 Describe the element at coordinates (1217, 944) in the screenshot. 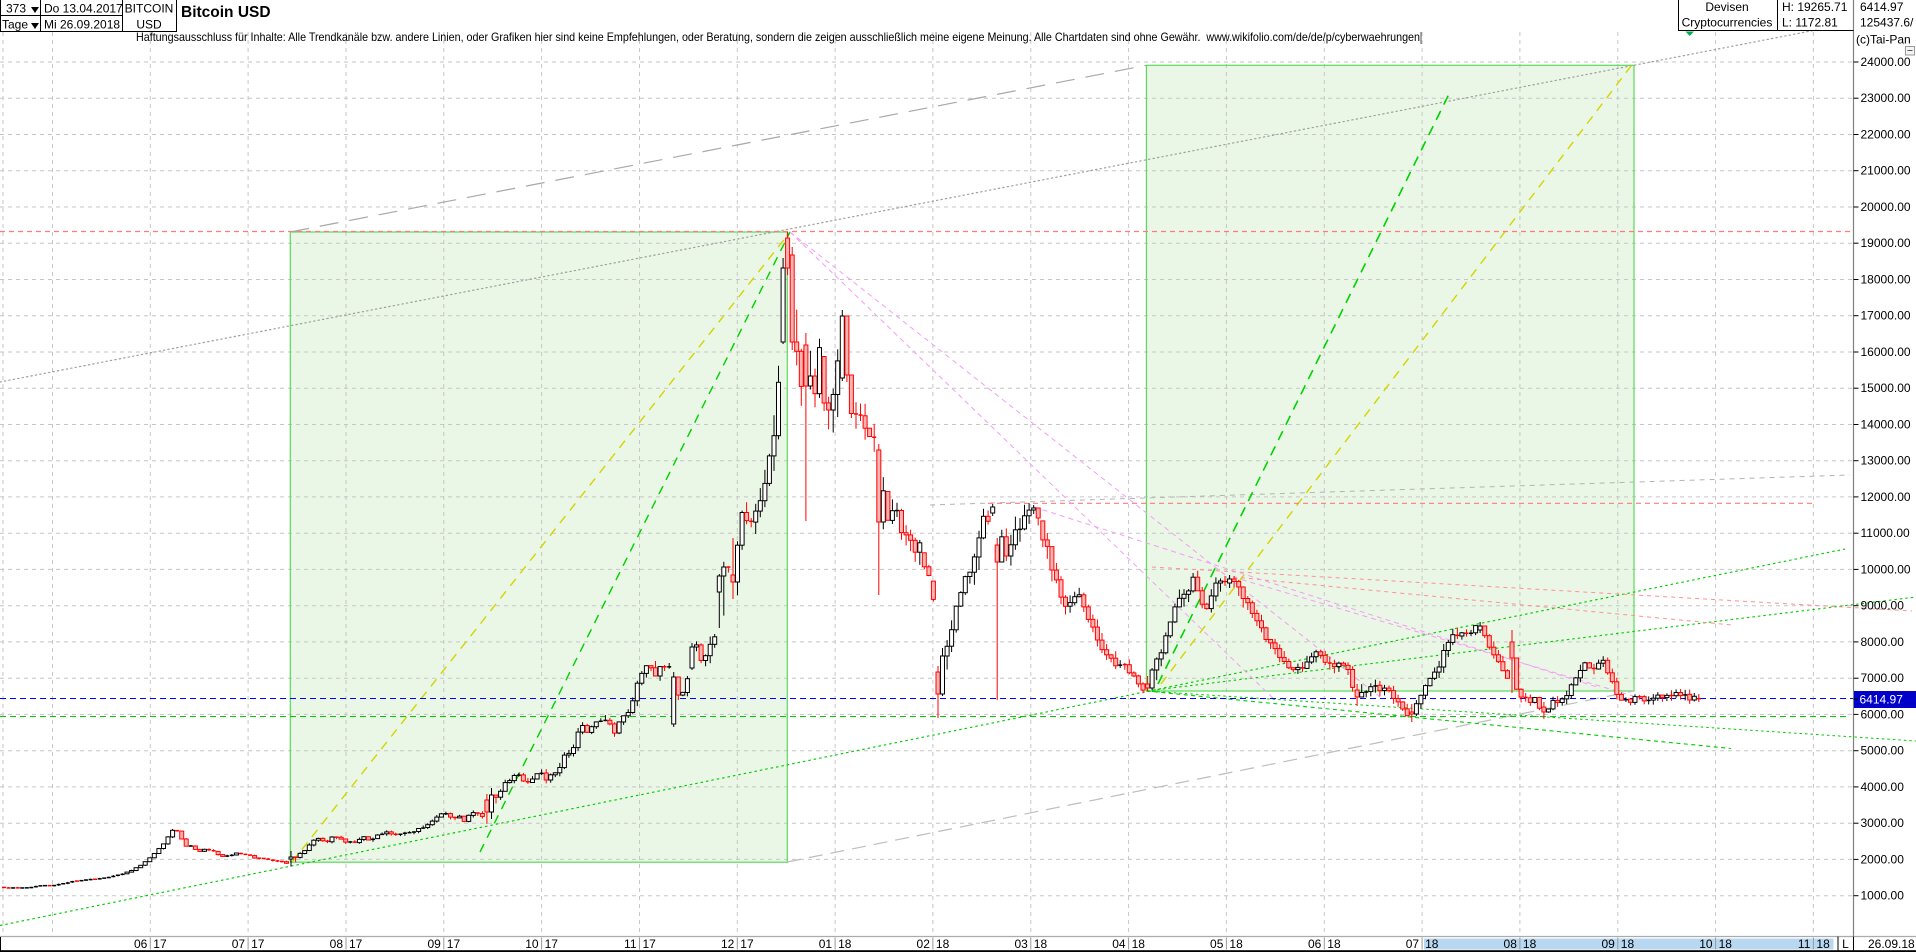

I see `svg-text: 05` at that location.